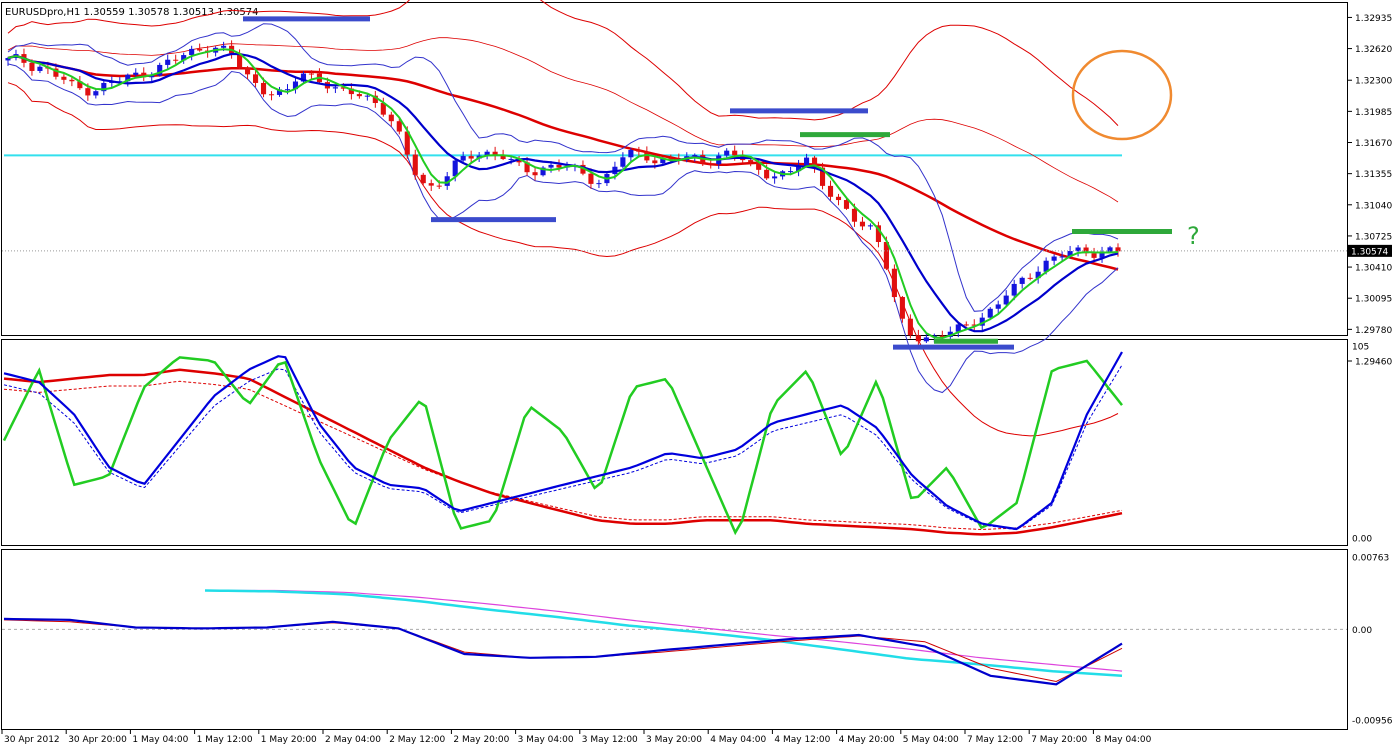 This screenshot has width=1392, height=749. Describe the element at coordinates (738, 740) in the screenshot. I see `time-axis-label: 4 May 04:00` at that location.